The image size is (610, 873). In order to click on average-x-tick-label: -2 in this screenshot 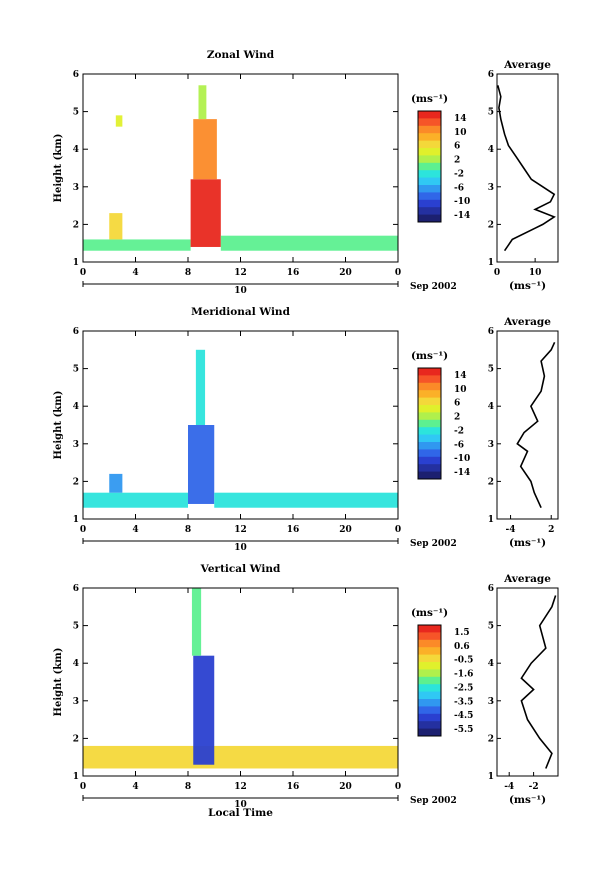, I will do `click(534, 787)`.